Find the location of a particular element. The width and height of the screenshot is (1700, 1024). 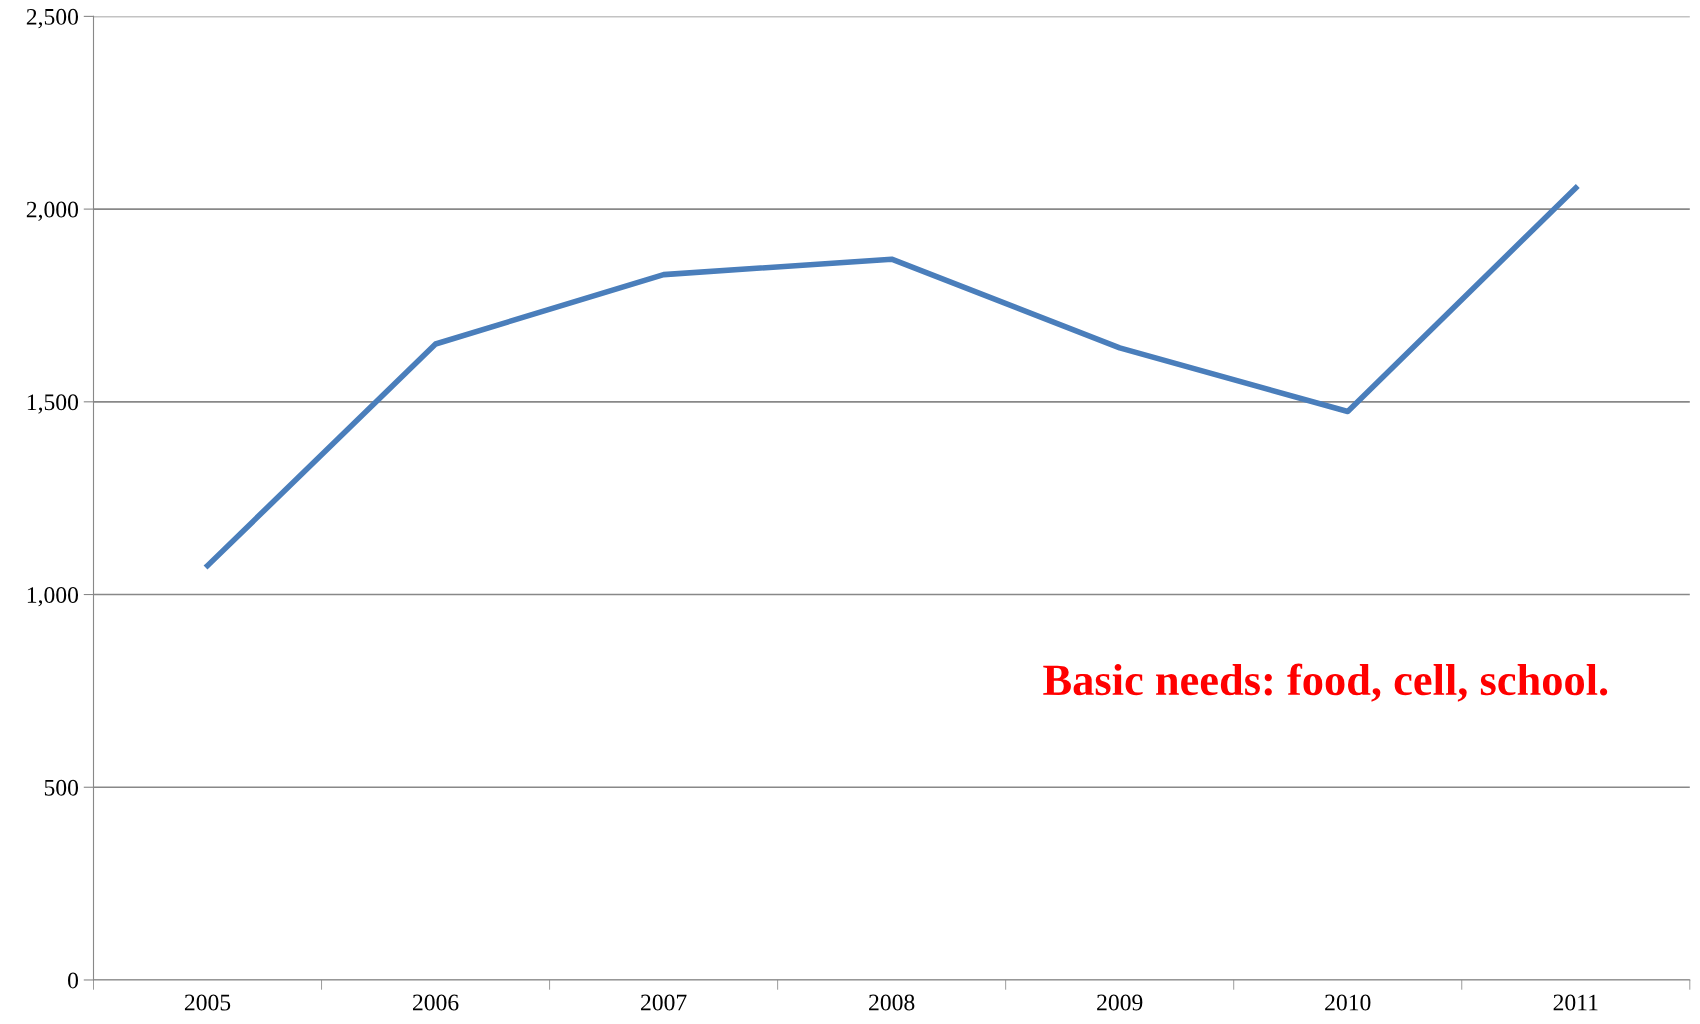

y-tick-label: 500 is located at coordinates (61, 787).